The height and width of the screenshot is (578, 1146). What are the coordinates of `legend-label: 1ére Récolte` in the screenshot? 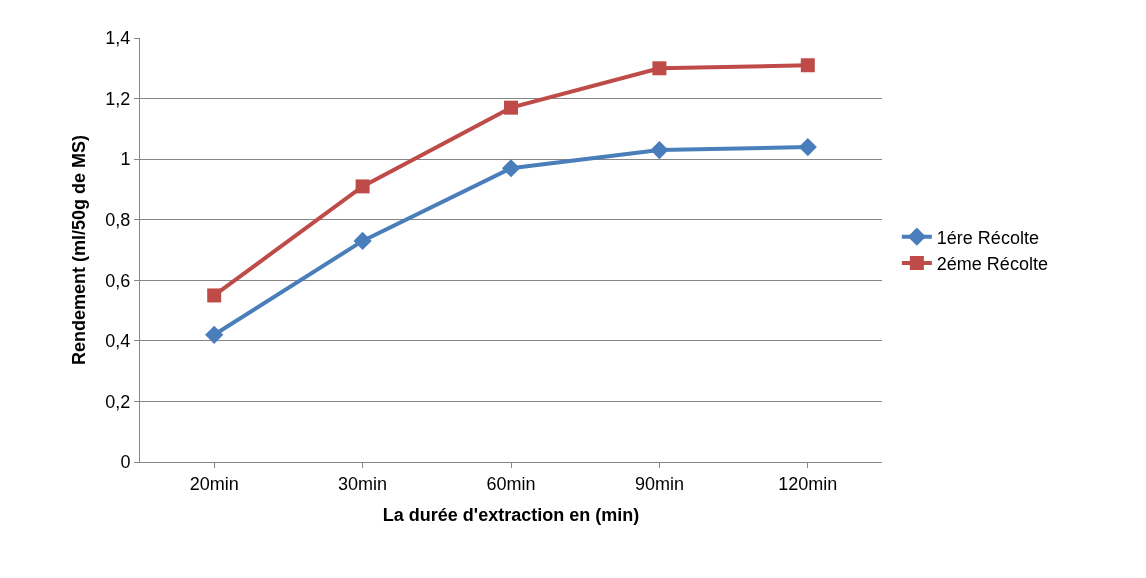 It's located at (987, 237).